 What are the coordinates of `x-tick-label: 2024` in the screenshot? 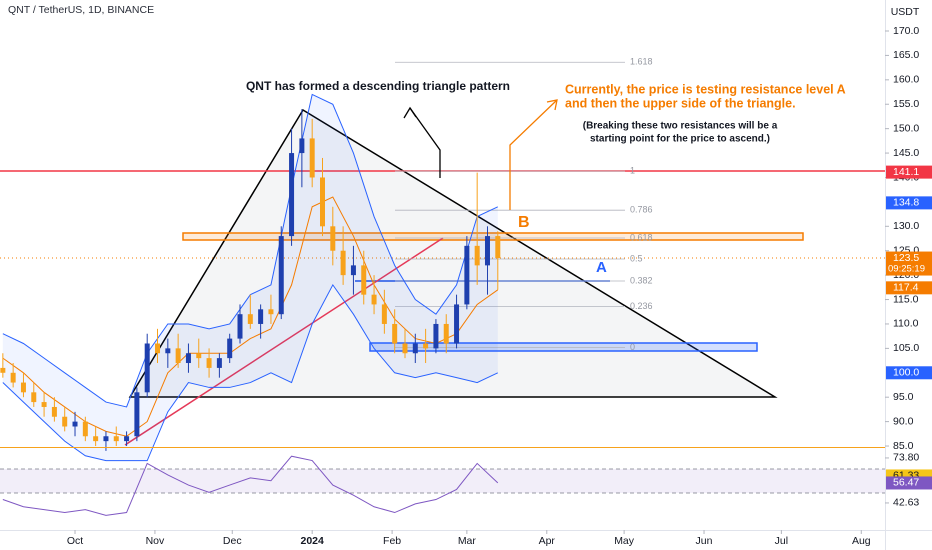 It's located at (313, 541).